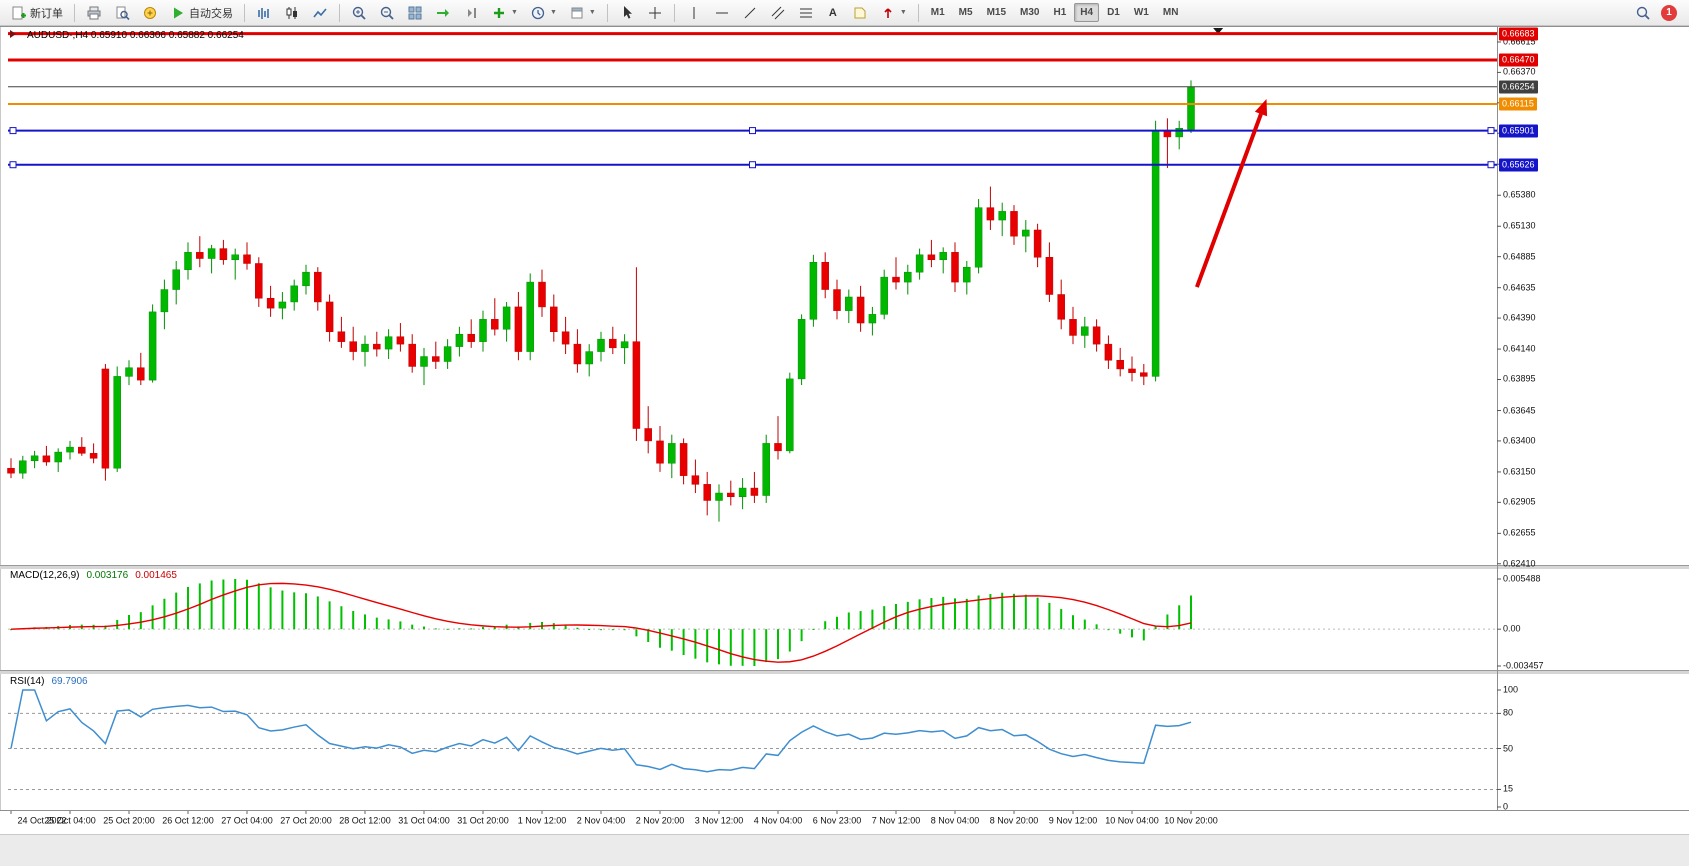 This screenshot has width=1689, height=866. Describe the element at coordinates (965, 12) in the screenshot. I see `tf-button-m5: M5` at that location.